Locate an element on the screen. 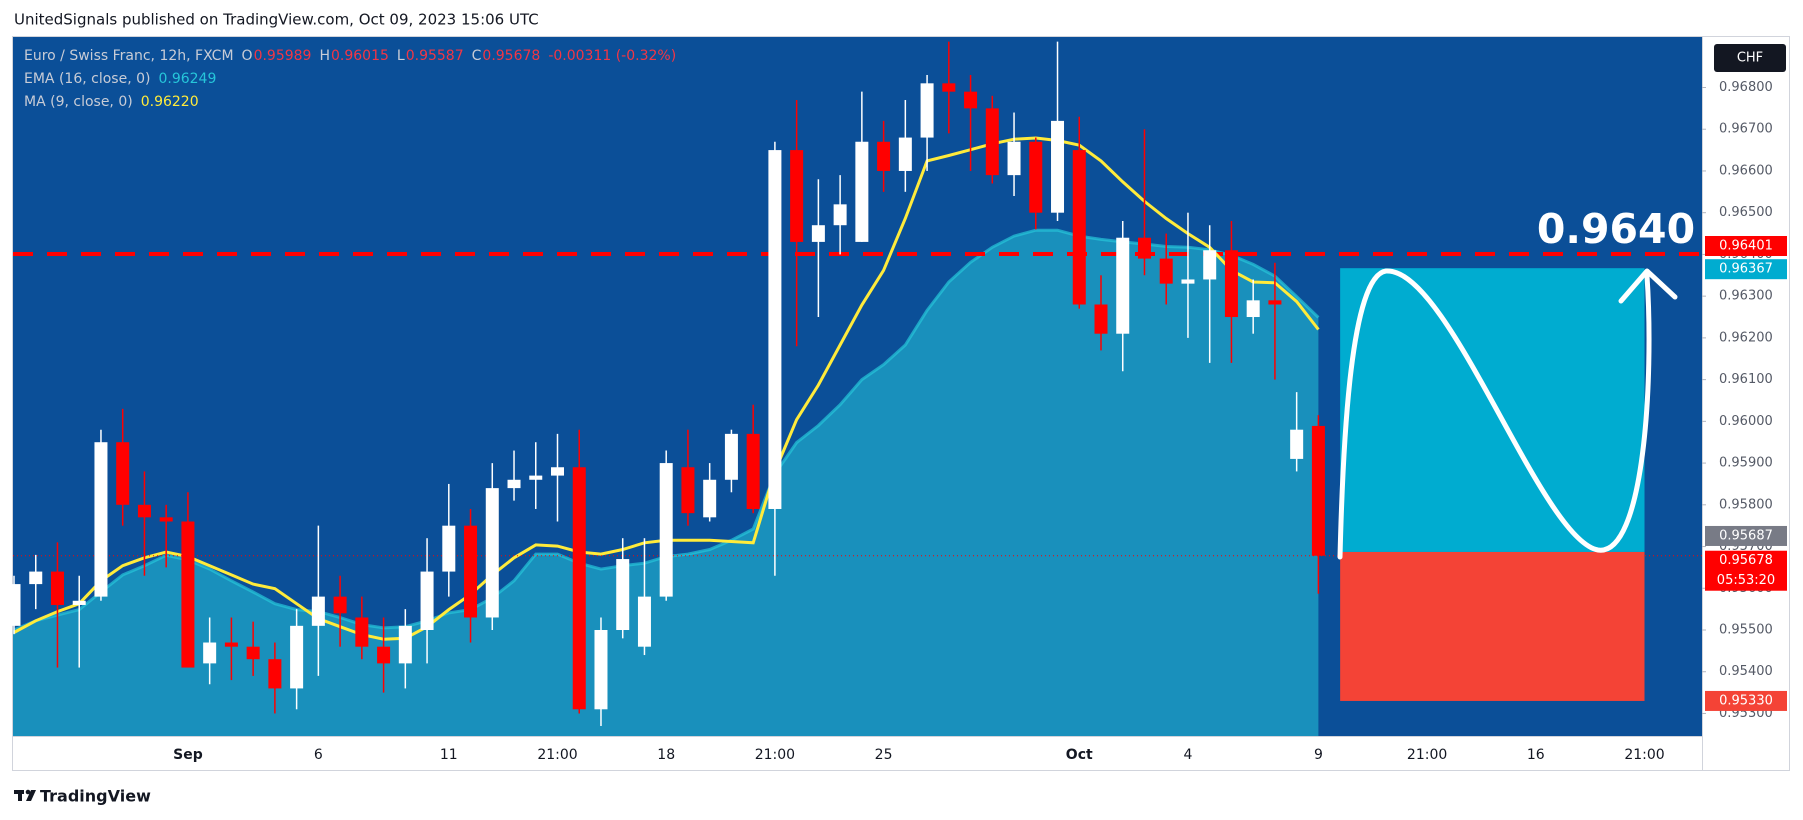 The height and width of the screenshot is (820, 1803). x-tick-label: 4 is located at coordinates (1187, 755).